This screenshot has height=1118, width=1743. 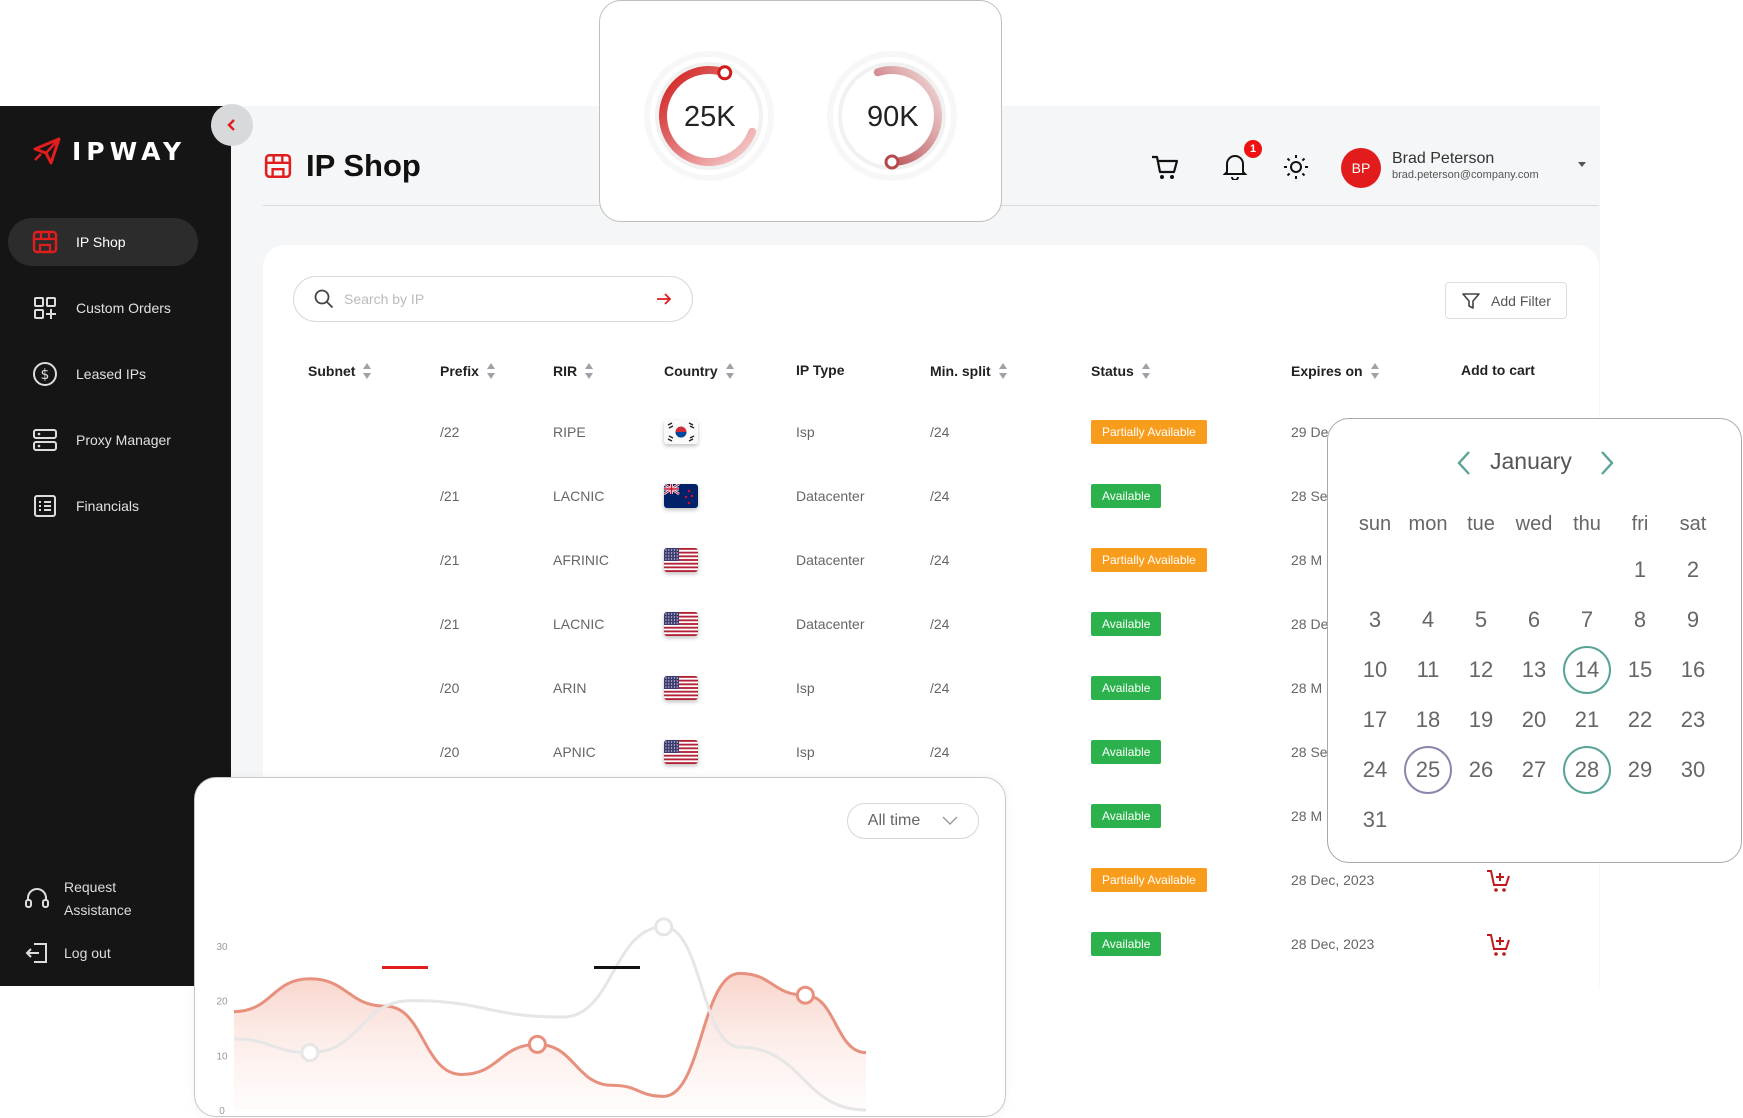 What do you see at coordinates (1375, 769) in the screenshot?
I see `calendar-day: 24` at bounding box center [1375, 769].